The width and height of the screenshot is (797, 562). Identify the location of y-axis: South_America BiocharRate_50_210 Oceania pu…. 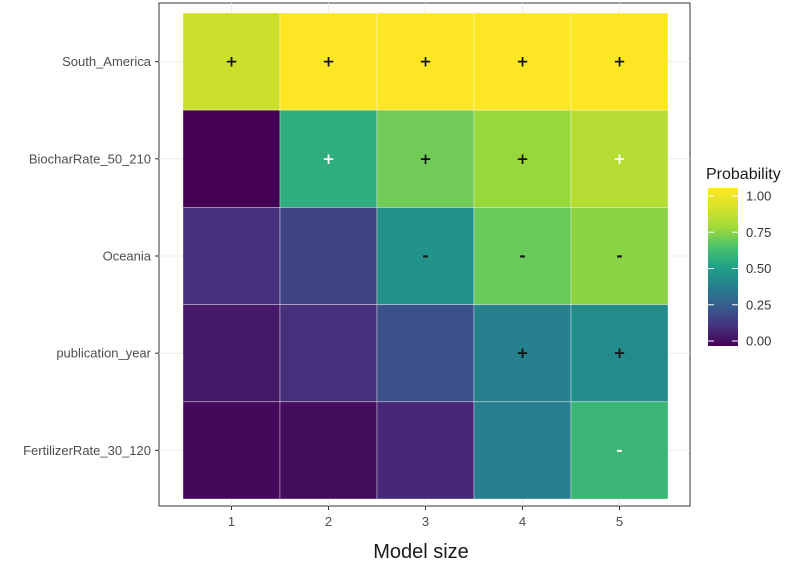
(91, 256).